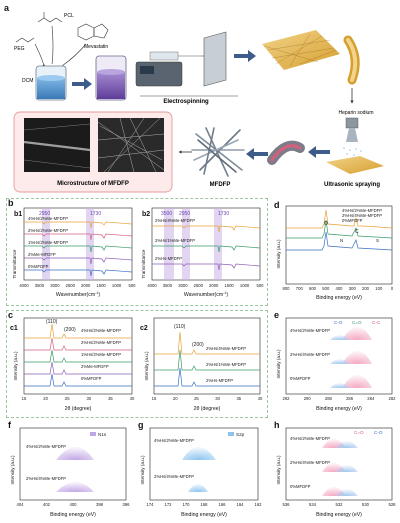 The image size is (400, 523). What do you see at coordinates (326, 288) in the screenshot?
I see `d-xtick: 500` at bounding box center [326, 288].